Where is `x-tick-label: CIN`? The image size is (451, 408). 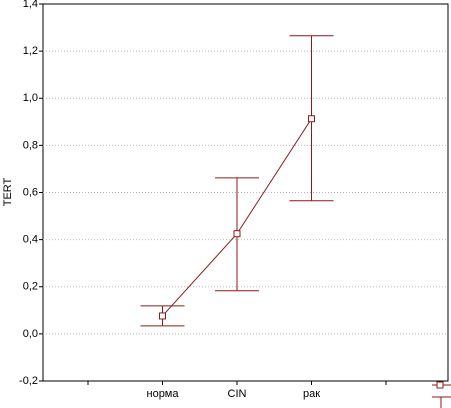 x-tick-label: CIN is located at coordinates (237, 394).